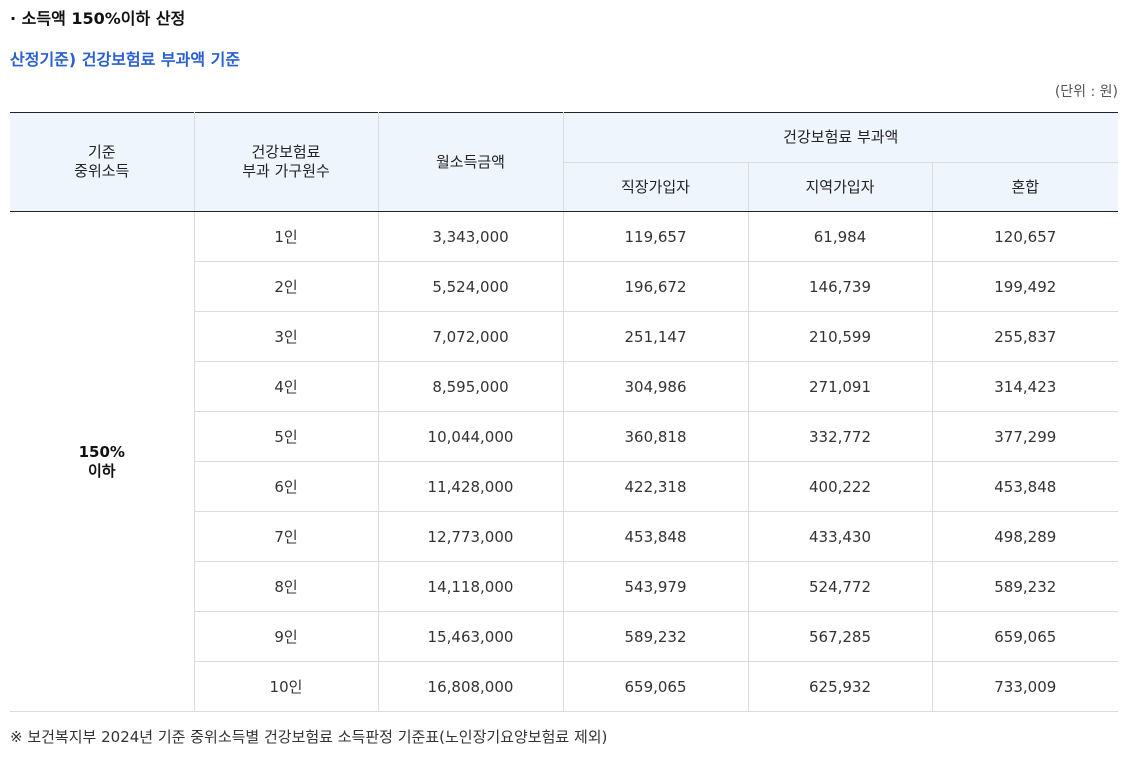  Describe the element at coordinates (840, 286) in the screenshot. I see `regional-premium-cell: 146,739` at that location.